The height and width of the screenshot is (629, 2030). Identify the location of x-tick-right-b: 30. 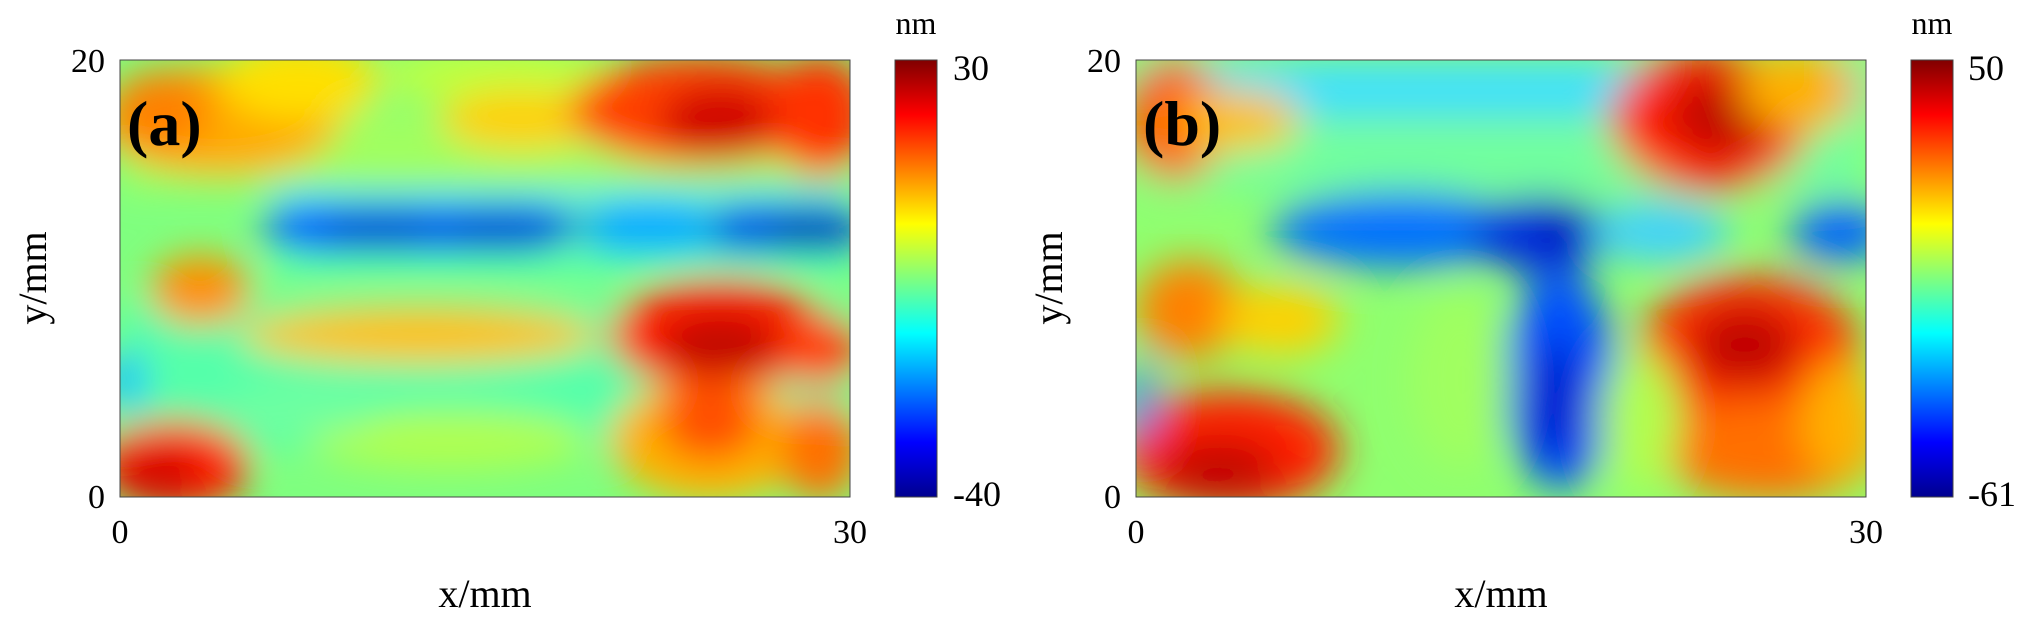
(1866, 532).